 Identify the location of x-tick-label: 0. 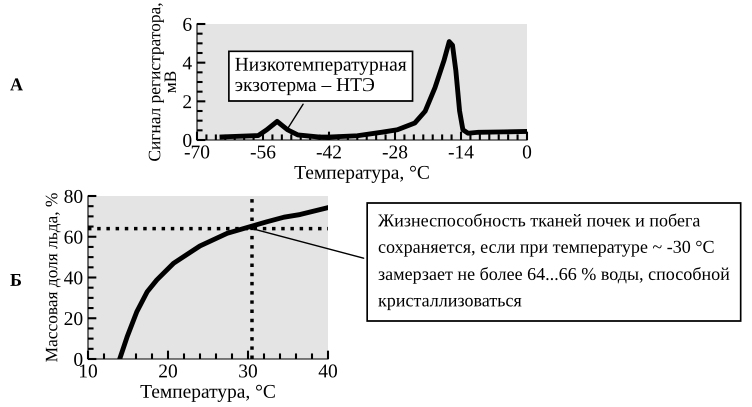
(527, 152).